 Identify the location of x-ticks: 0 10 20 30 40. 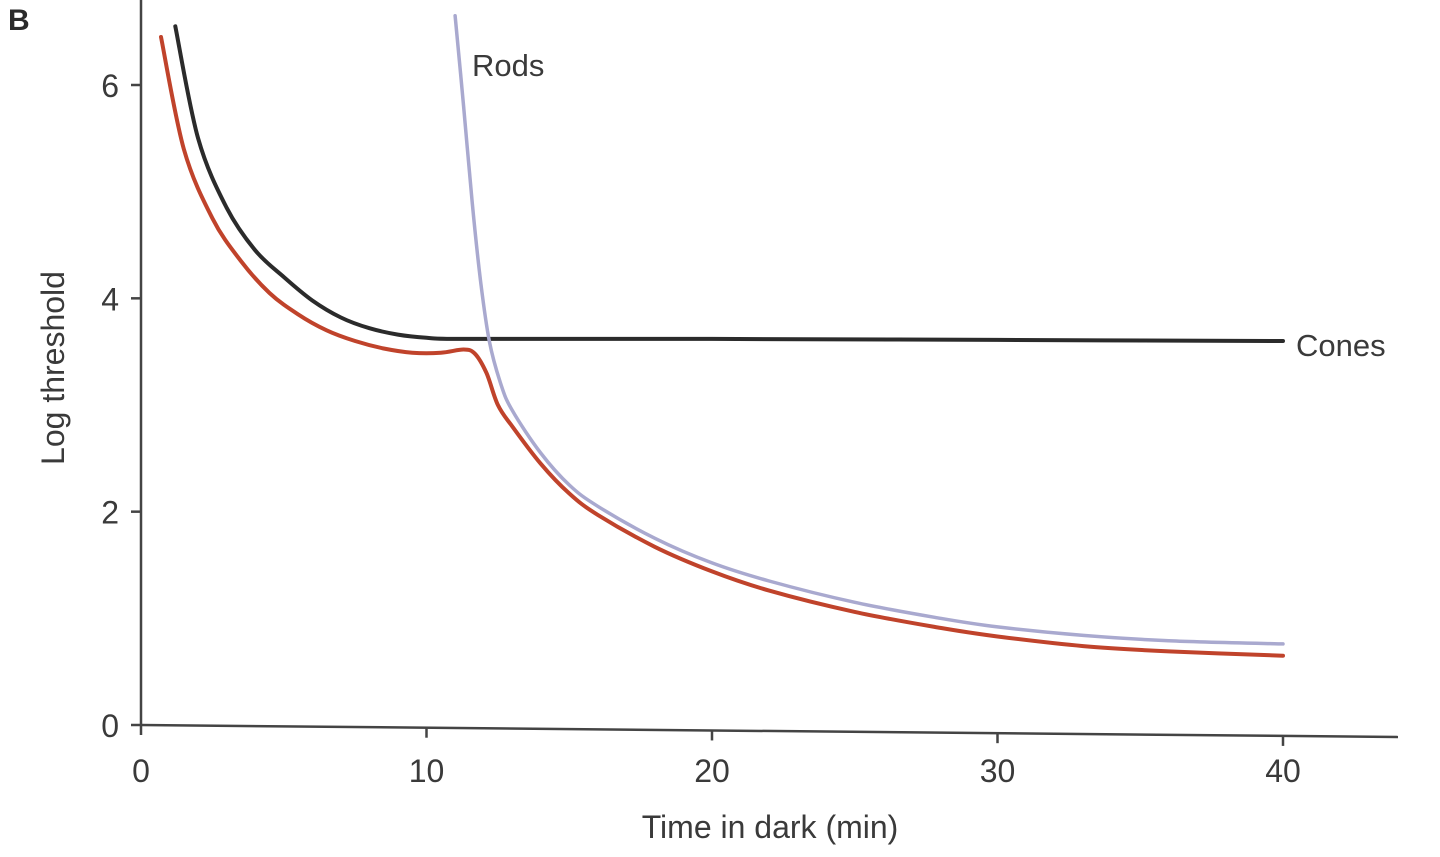
(716, 757).